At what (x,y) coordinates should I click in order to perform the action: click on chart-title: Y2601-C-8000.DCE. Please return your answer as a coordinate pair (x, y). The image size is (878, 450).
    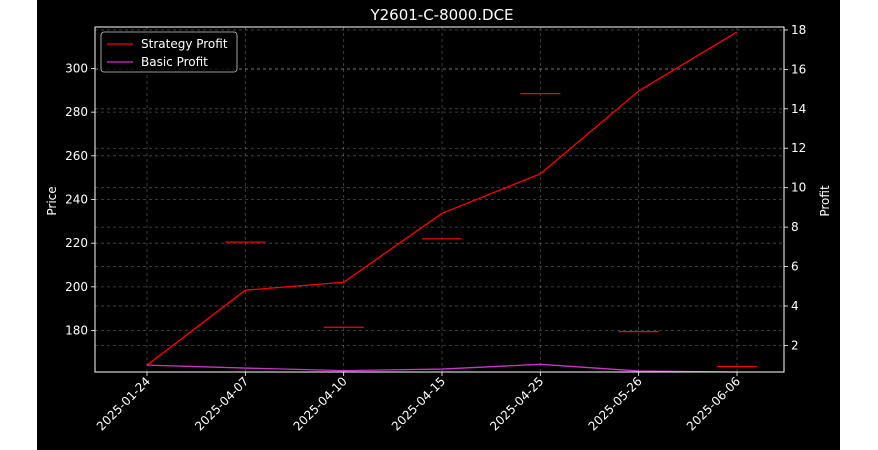
    Looking at the image, I should click on (441, 15).